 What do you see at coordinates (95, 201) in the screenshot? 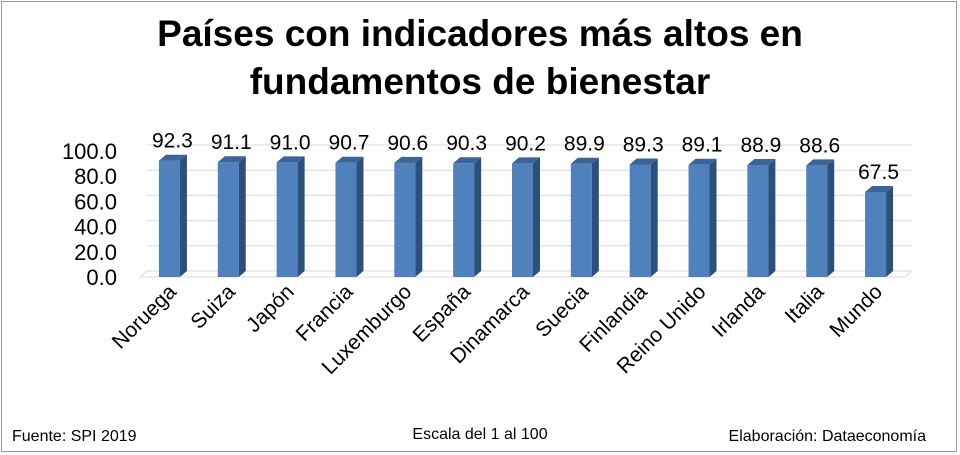
I see `y-tick-label: 60.0` at bounding box center [95, 201].